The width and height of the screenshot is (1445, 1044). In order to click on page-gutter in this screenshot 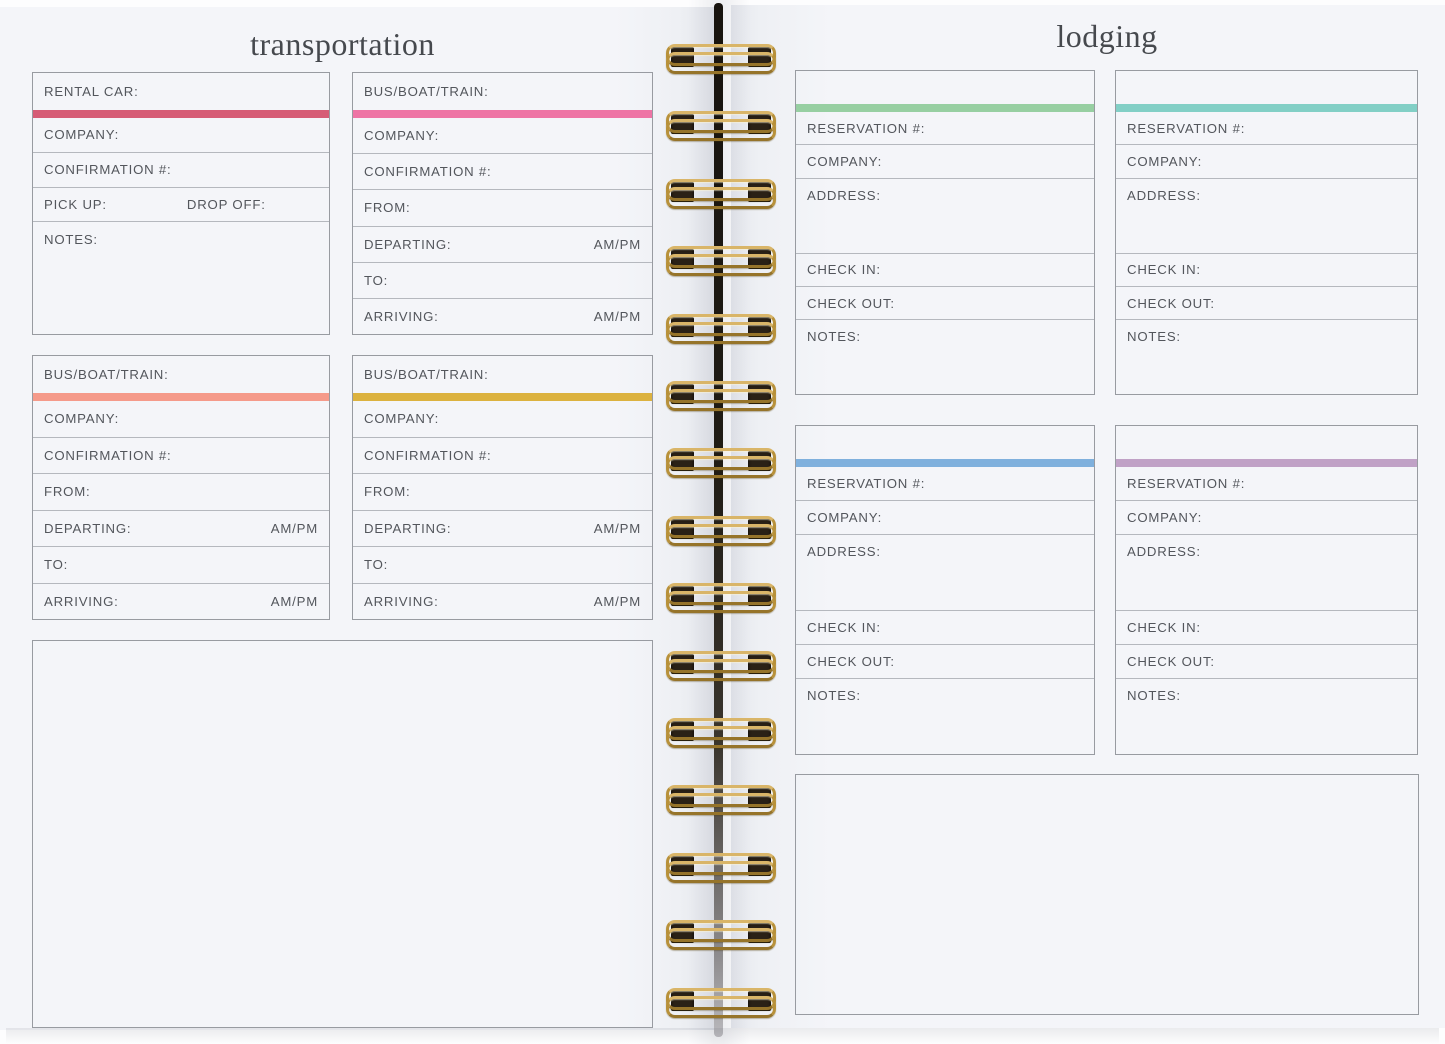, I will do `click(718, 520)`.